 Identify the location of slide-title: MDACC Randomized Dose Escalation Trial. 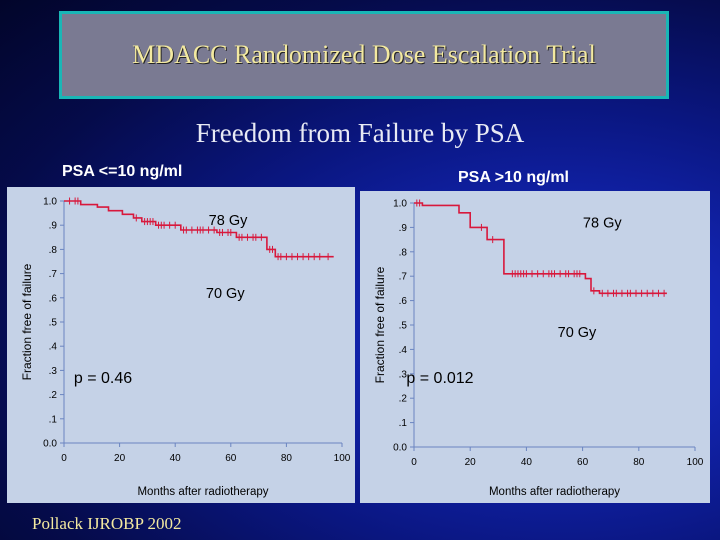
(364, 54).